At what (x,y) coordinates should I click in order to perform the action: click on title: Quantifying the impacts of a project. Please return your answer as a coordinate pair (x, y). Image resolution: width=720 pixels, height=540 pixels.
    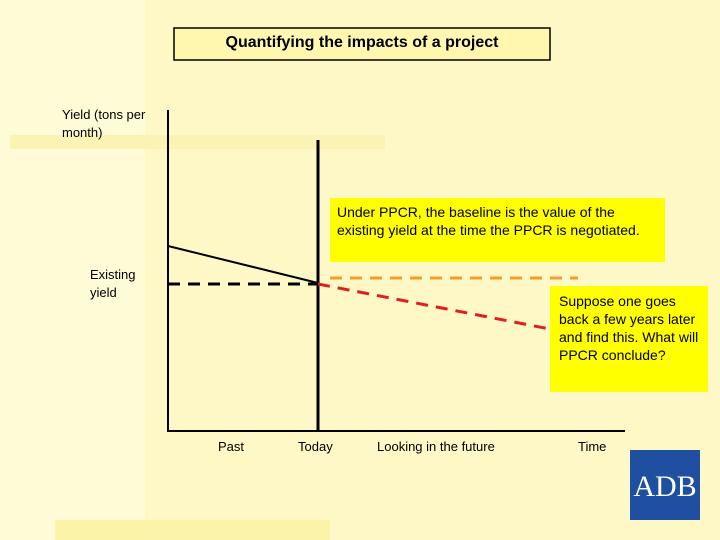
    Looking at the image, I should click on (362, 42).